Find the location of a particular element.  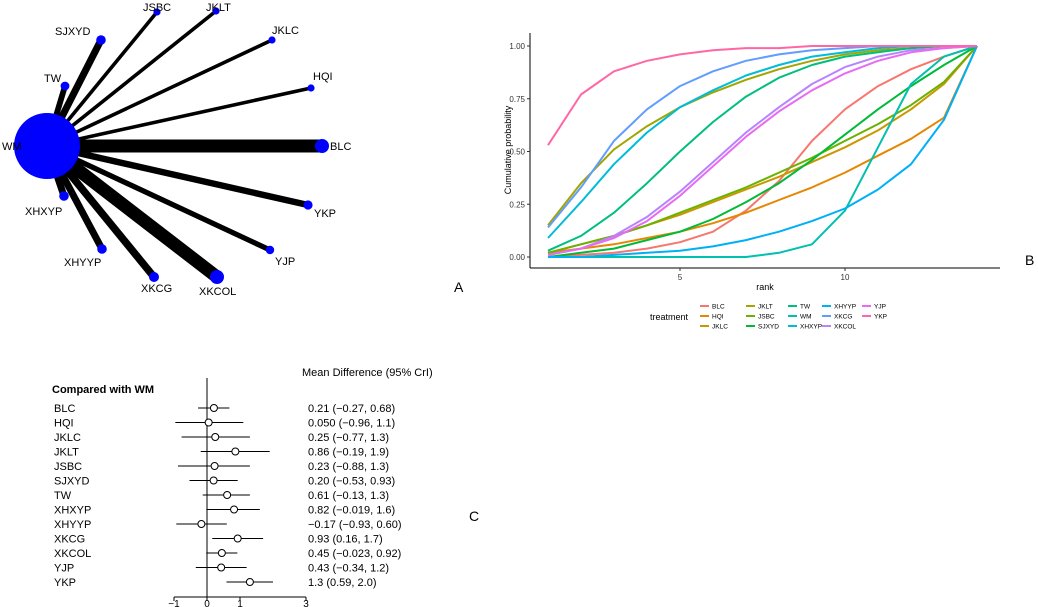

legend-label-xhyyp: XHYYP is located at coordinates (845, 307).